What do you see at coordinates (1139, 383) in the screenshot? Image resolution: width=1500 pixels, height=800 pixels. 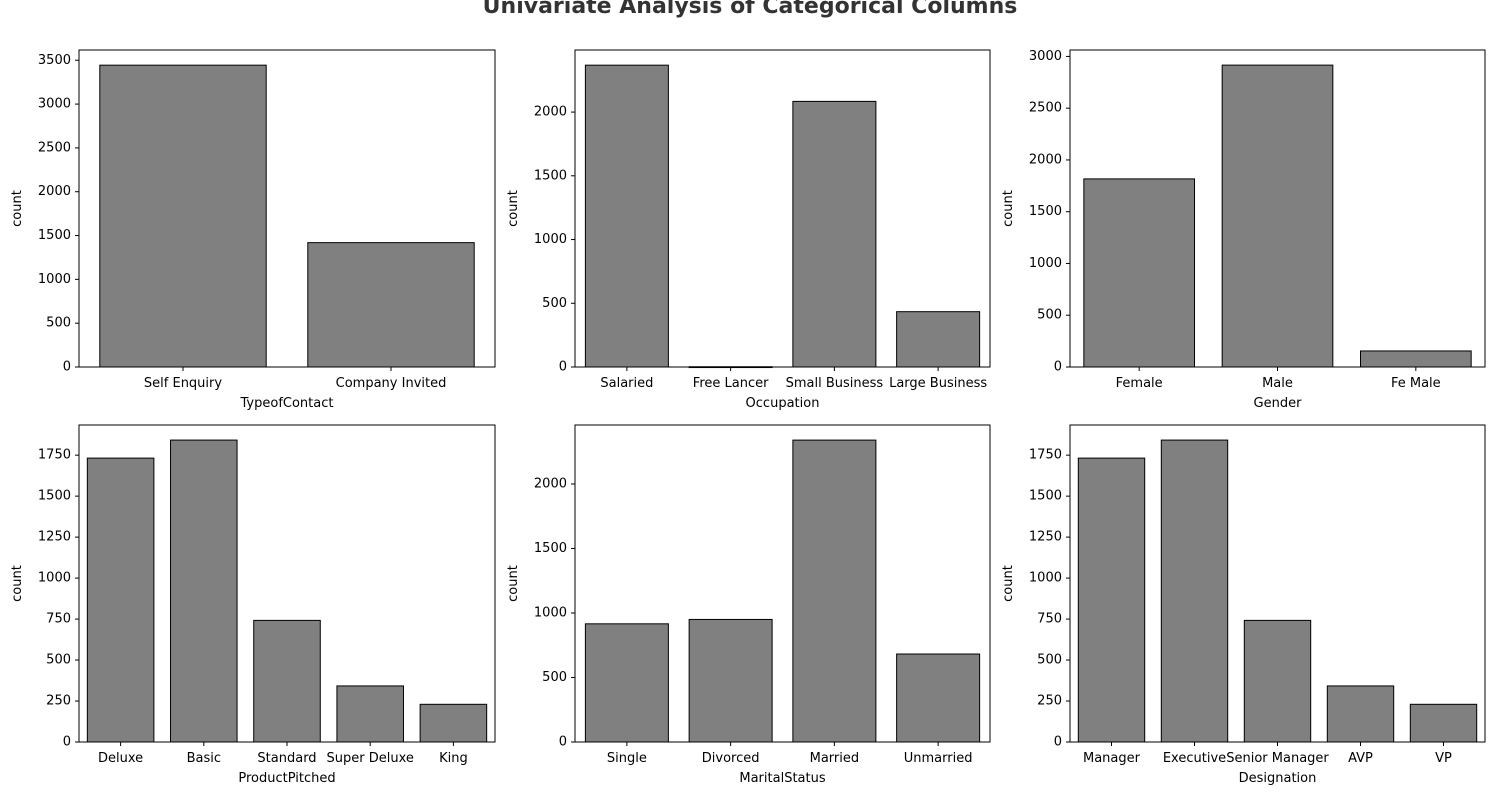 I see `x-tick-label: Female` at bounding box center [1139, 383].